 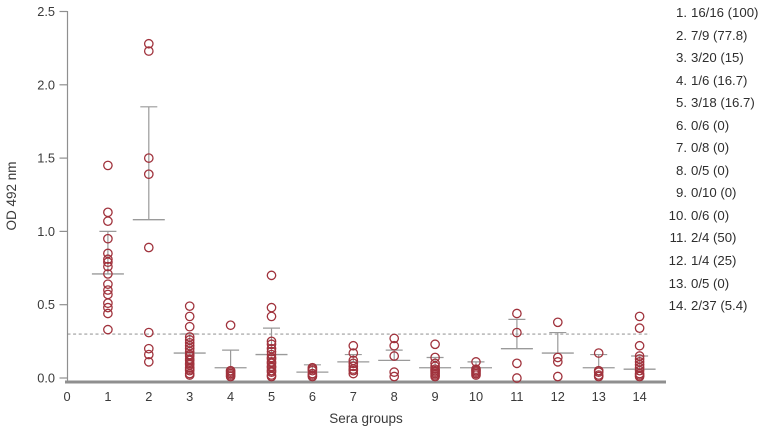 I want to click on legend-item-value: 0/10 (0), so click(x=714, y=193).